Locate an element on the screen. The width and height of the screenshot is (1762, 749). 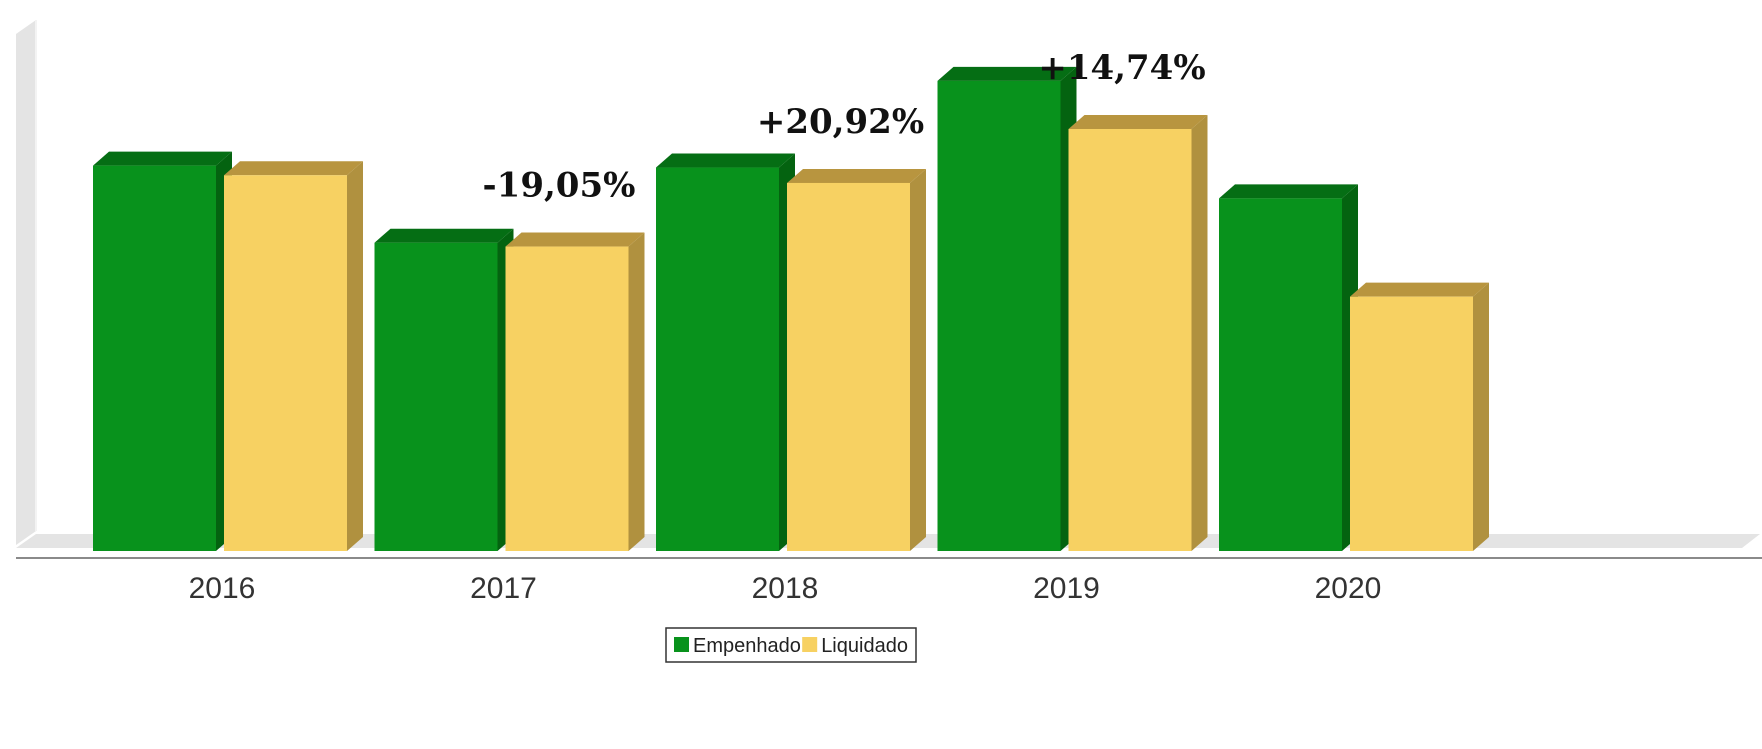
legend: Empenhado Liquidado is located at coordinates (791, 645).